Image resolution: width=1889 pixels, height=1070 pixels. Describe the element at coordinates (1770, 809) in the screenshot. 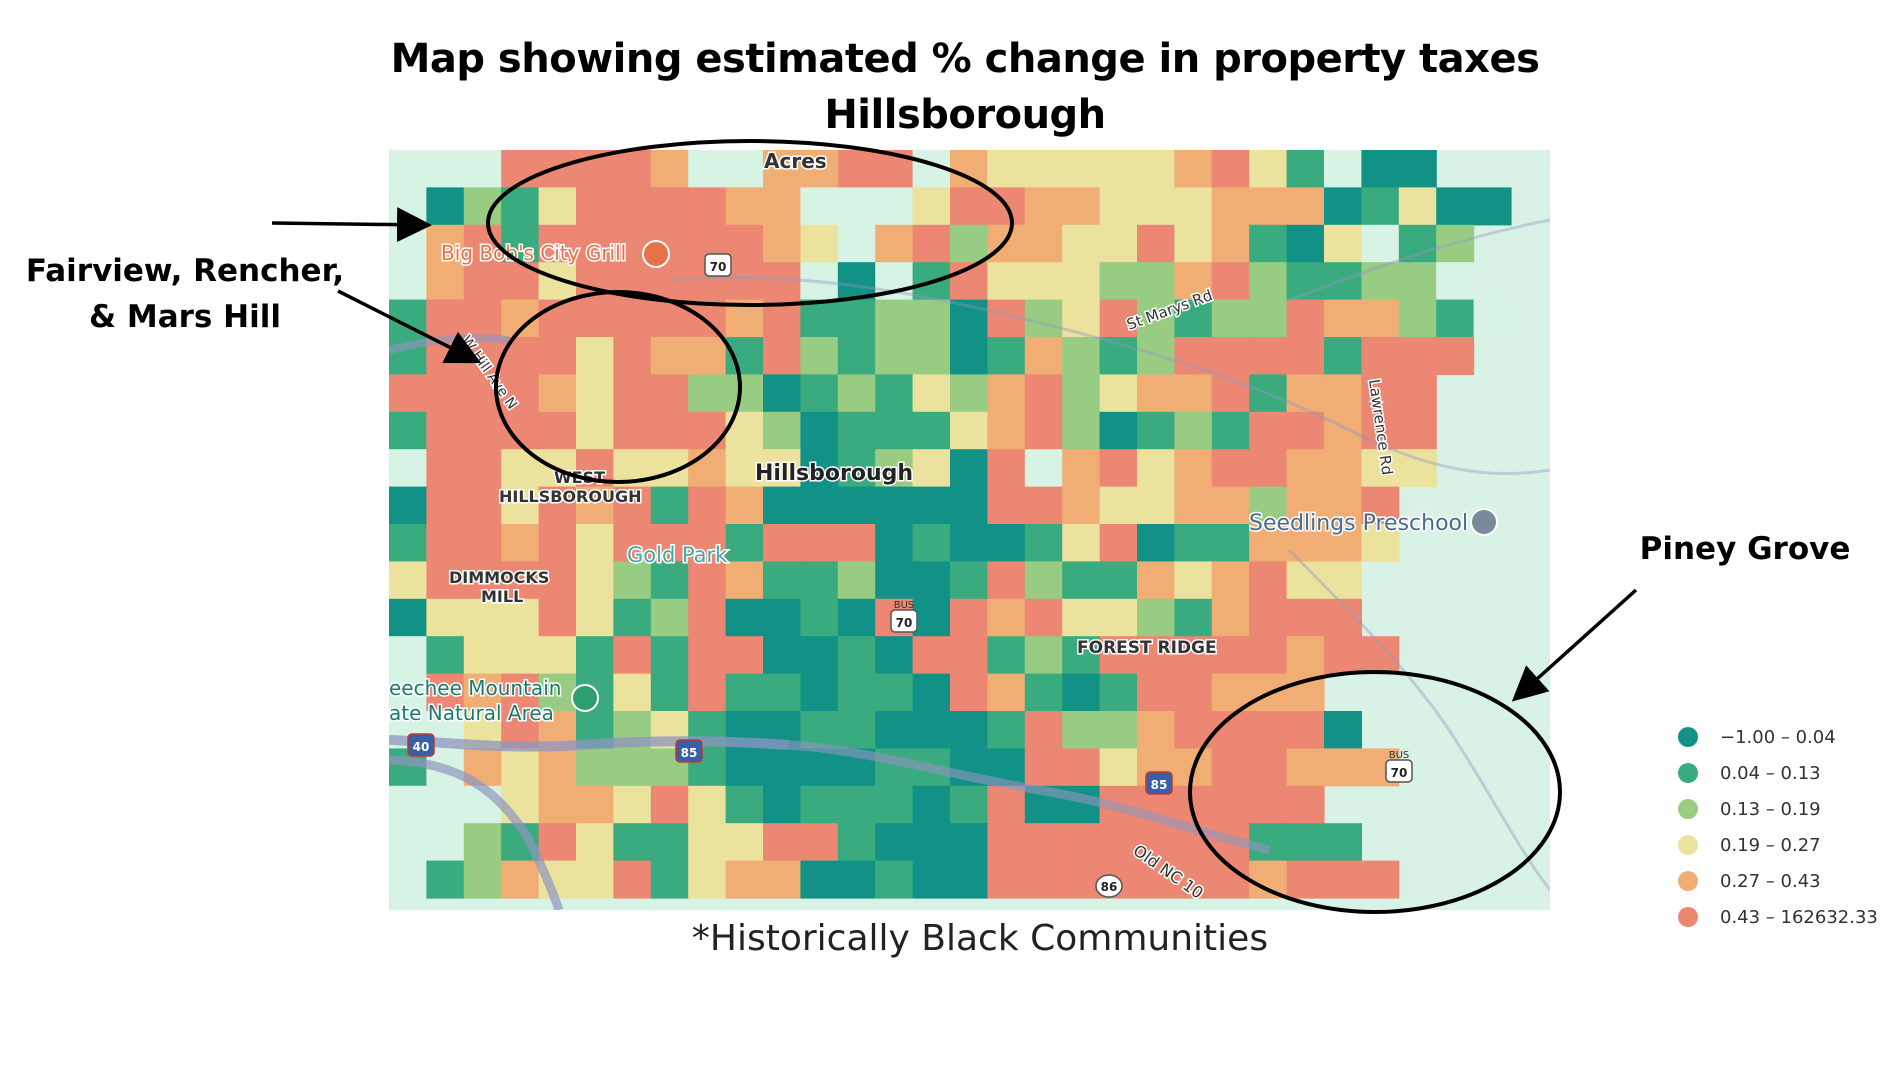

I see `legend-label: 0.13 – 0.19` at that location.